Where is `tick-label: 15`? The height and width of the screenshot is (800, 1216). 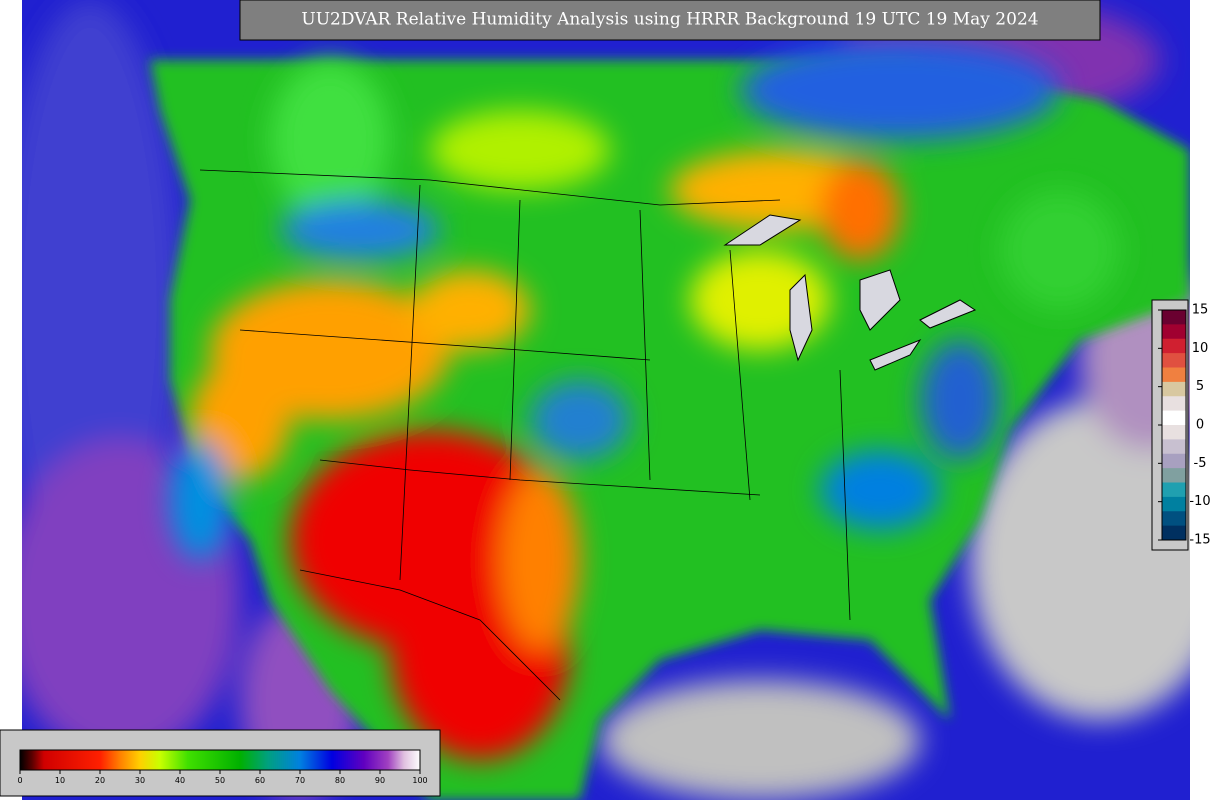
tick-label: 15 is located at coordinates (1200, 310).